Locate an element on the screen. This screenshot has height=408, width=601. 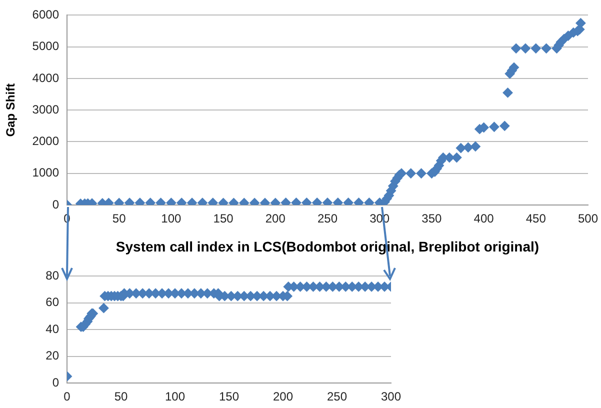
y-tick-label: 3000 is located at coordinates (46, 109).